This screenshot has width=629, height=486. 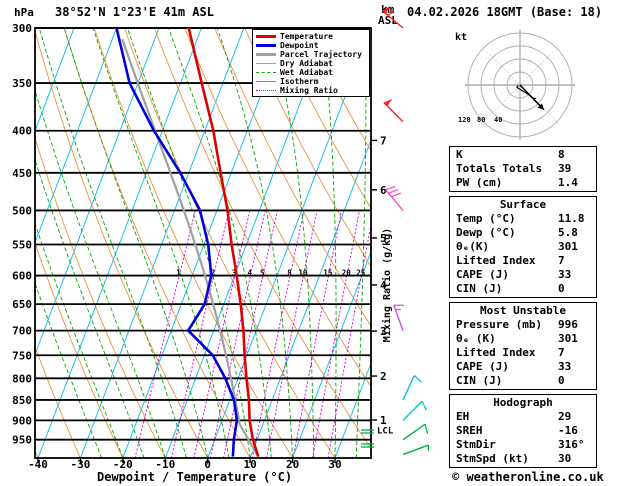 What do you see at coordinates (22, 331) in the screenshot?
I see `pressure-tick-label: 700` at bounding box center [22, 331].